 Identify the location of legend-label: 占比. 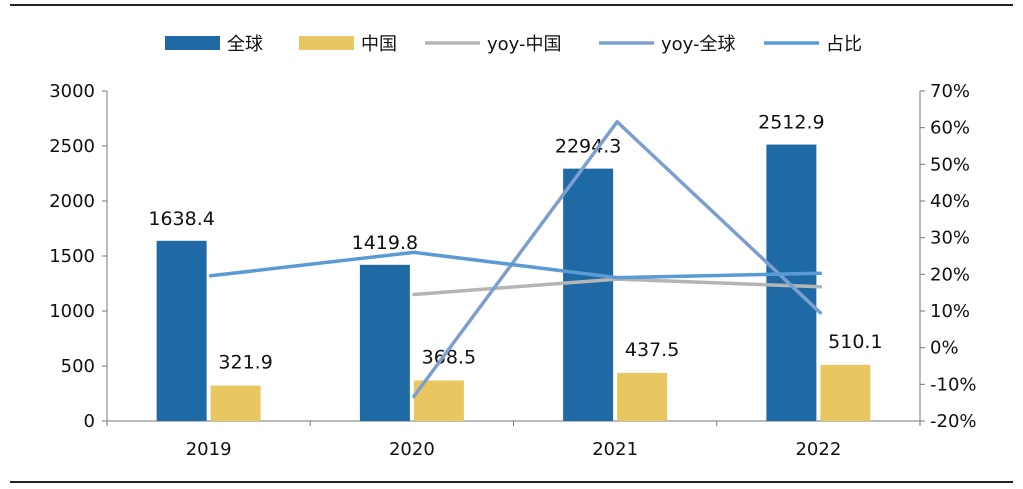
(844, 44).